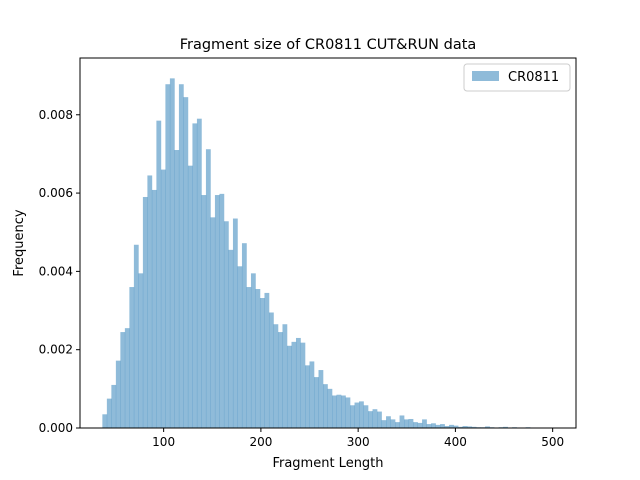 The width and height of the screenshot is (640, 480). What do you see at coordinates (56, 350) in the screenshot?
I see `y-tick-label: 0.002` at bounding box center [56, 350].